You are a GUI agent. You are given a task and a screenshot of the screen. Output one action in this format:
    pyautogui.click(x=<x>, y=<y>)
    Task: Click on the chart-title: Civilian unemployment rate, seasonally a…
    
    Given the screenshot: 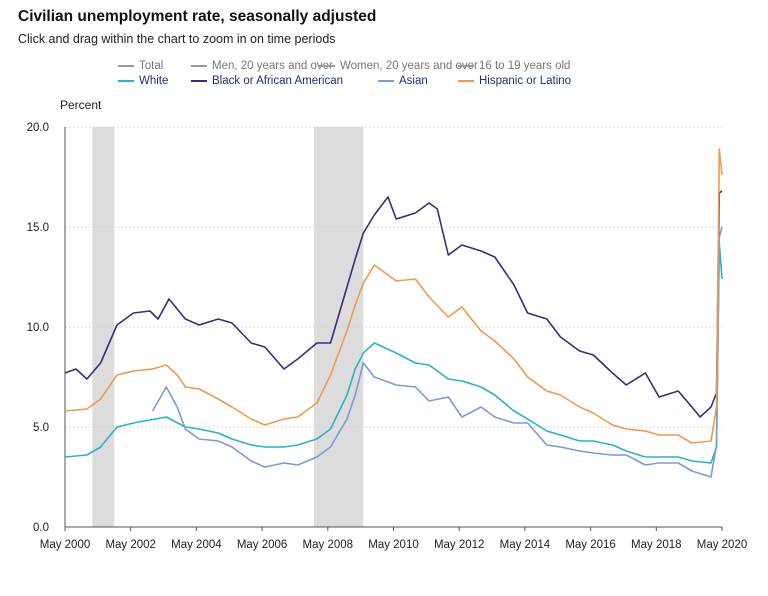 What is the action you would take?
    pyautogui.click(x=197, y=16)
    